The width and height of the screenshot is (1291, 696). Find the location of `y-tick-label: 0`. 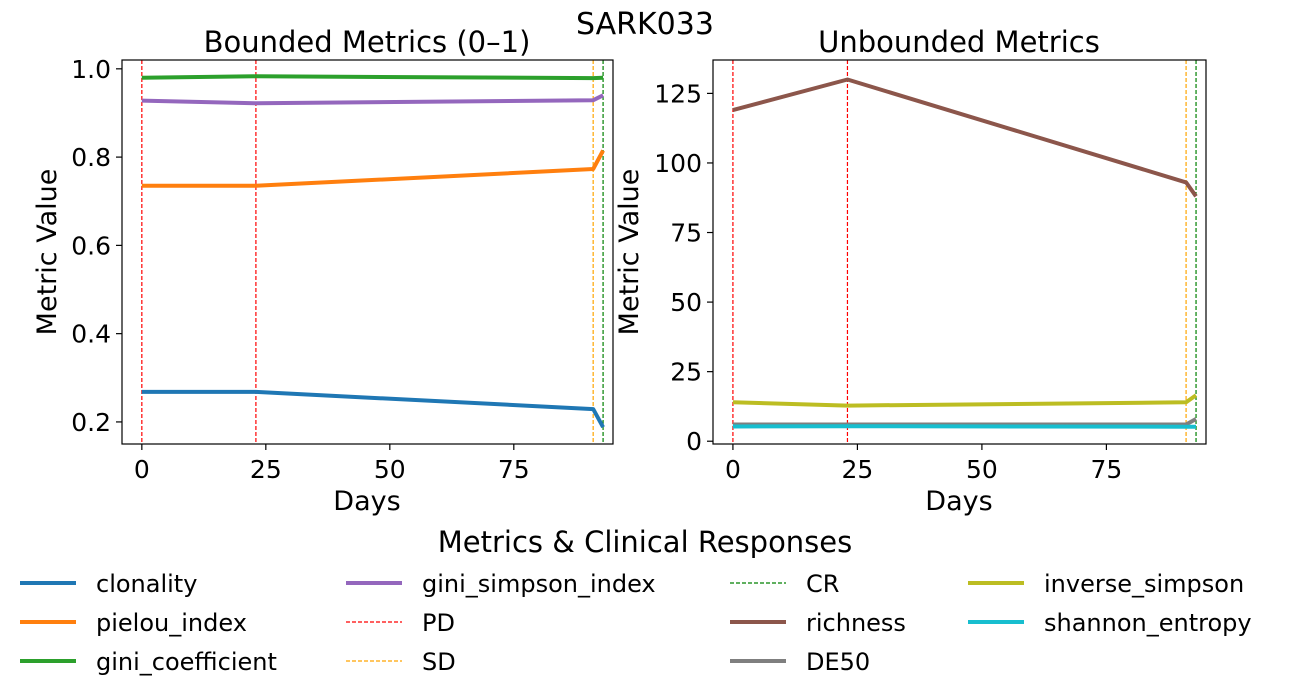

y-tick-label: 0 is located at coordinates (694, 441).